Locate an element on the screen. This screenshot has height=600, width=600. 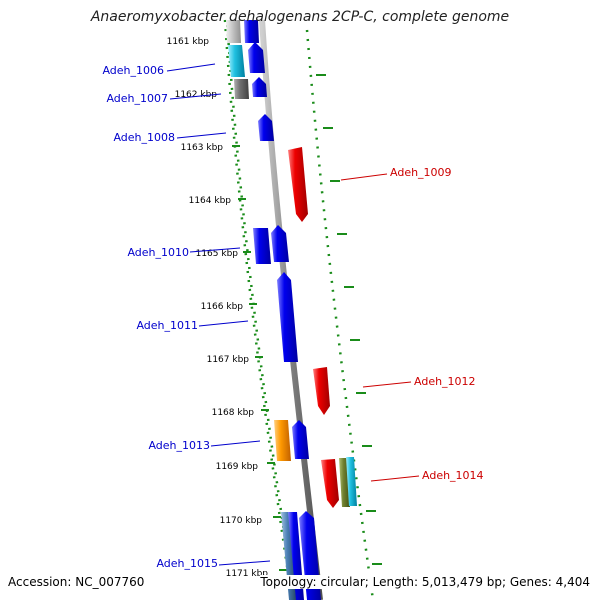
gene-label: Adeh_1013 is located at coordinates (179, 445).